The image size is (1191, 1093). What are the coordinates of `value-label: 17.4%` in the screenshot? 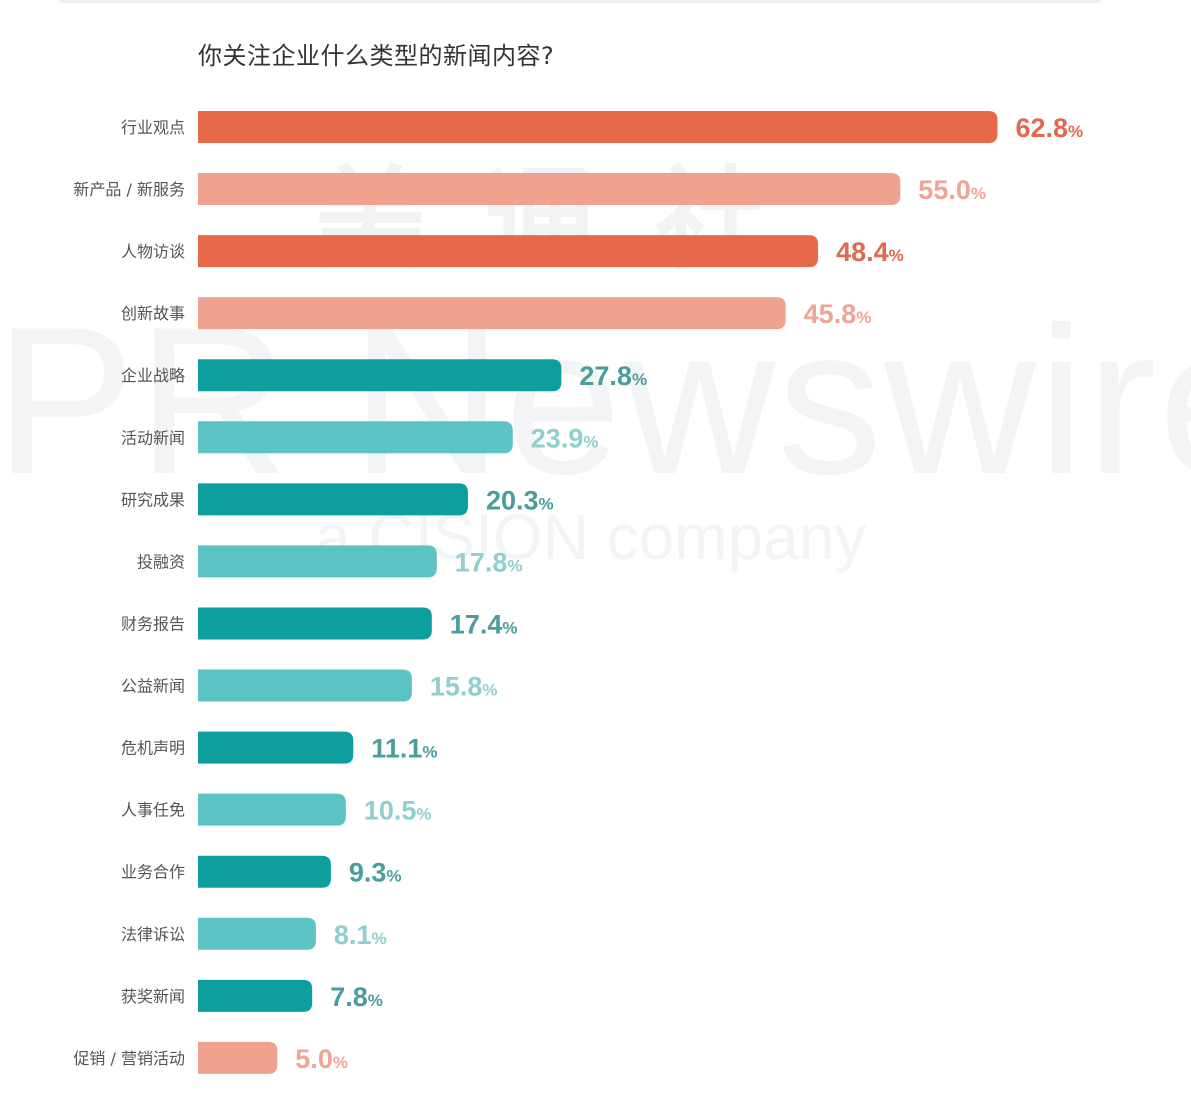 It's located at (484, 624).